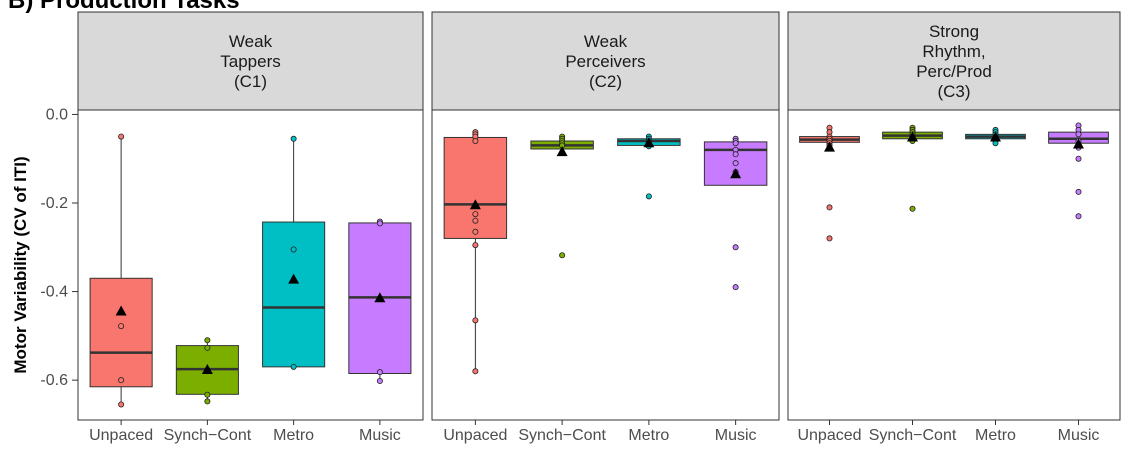 This screenshot has height=461, width=1123. I want to click on facet-strip-label: Perc/Prod, so click(954, 71).